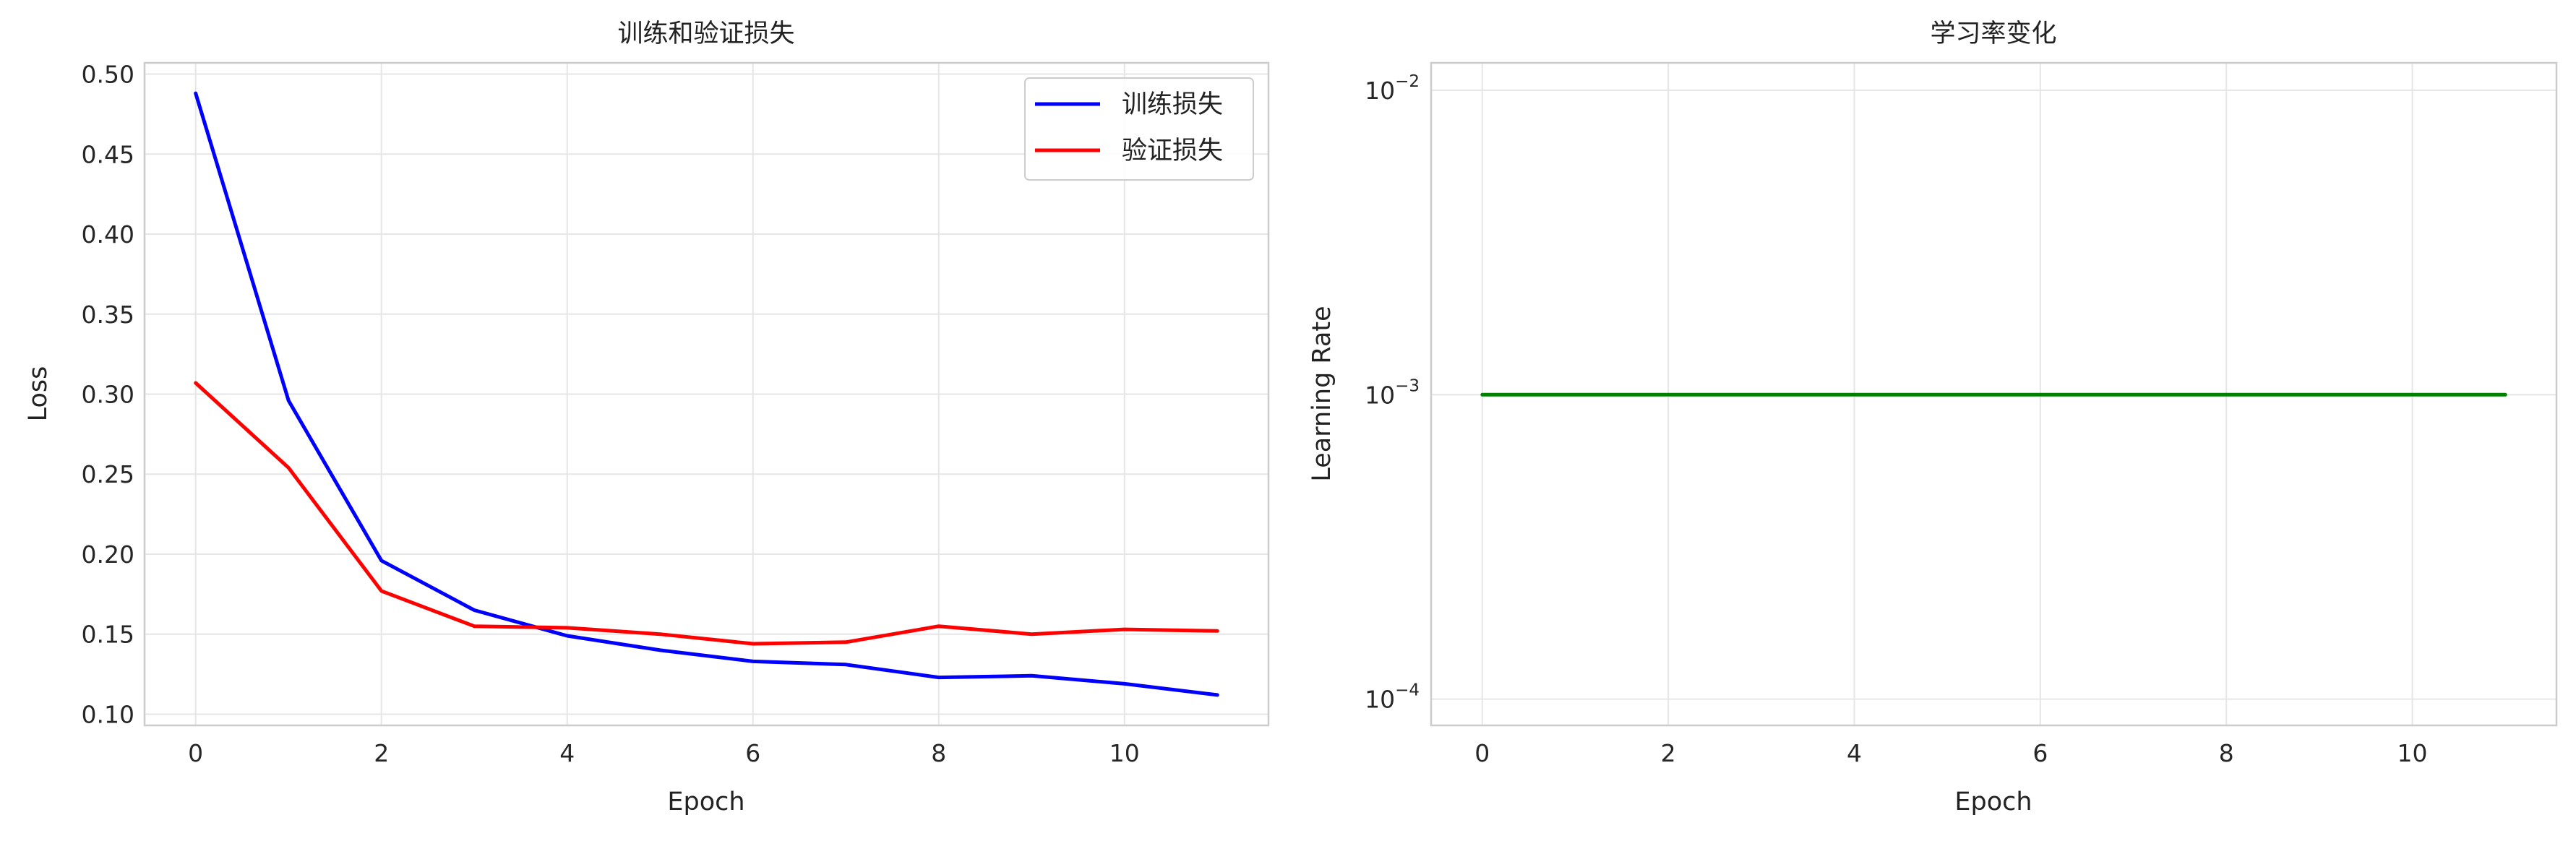  I want to click on loss-y-tick-label: 0.30, so click(108, 395).